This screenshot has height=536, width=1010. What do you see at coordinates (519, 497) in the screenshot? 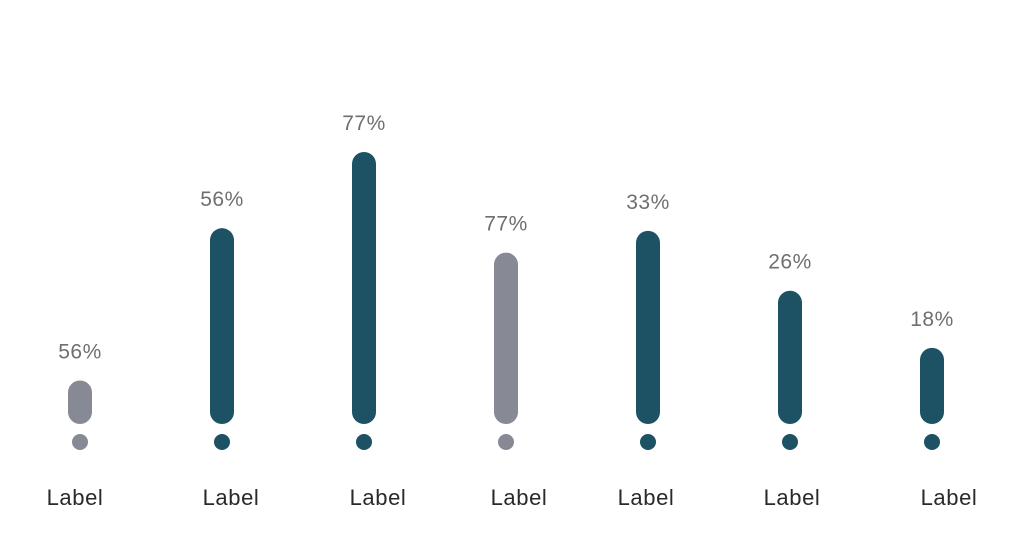
I see `category-label-4: Label` at bounding box center [519, 497].